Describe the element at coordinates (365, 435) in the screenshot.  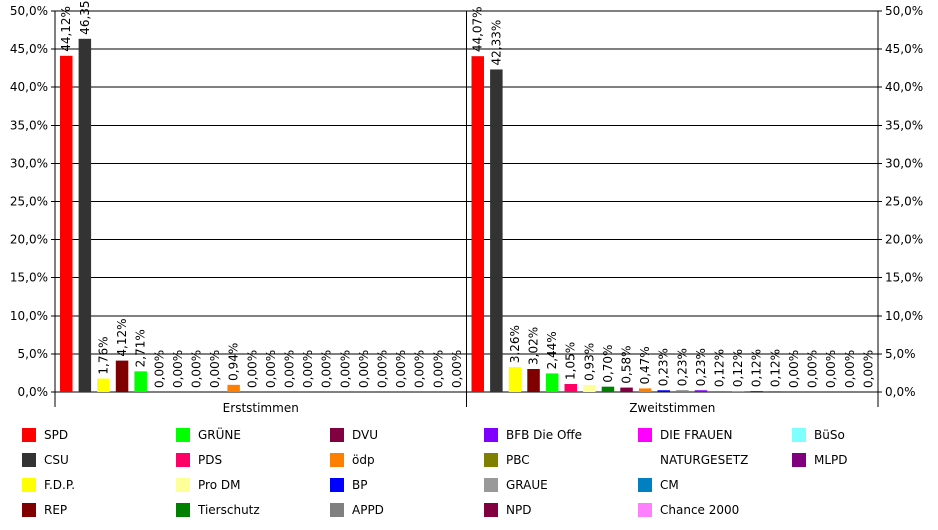
I see `legend-label: DVU` at that location.